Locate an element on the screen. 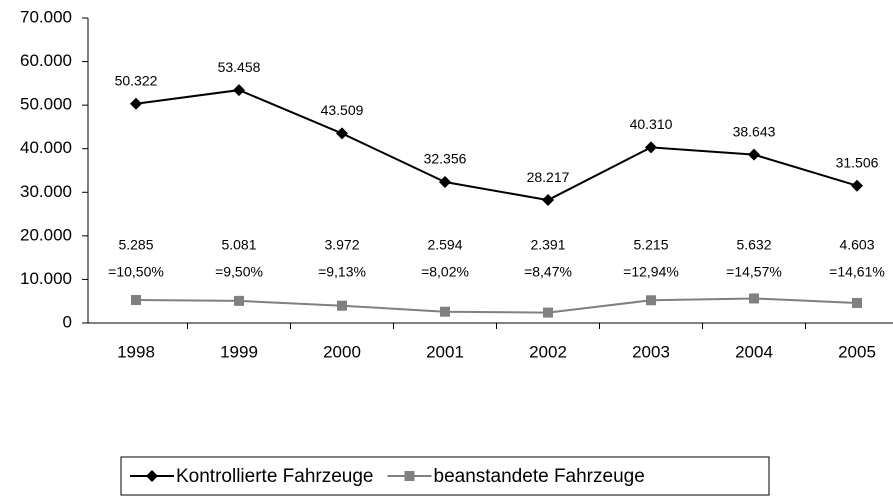 This screenshot has width=893, height=497. data-label: 40.310 is located at coordinates (651, 124).